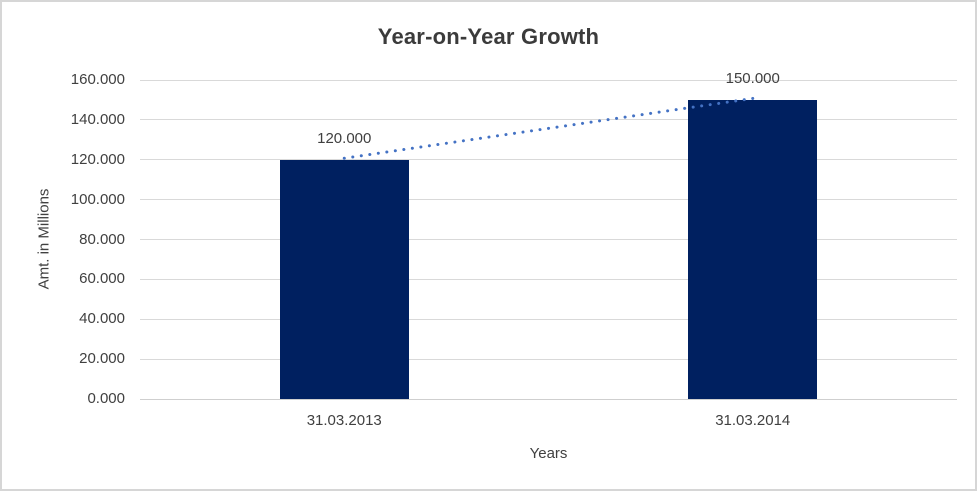 This screenshot has width=977, height=491. Describe the element at coordinates (97, 119) in the screenshot. I see `y-tick-label: 140.000` at that location.